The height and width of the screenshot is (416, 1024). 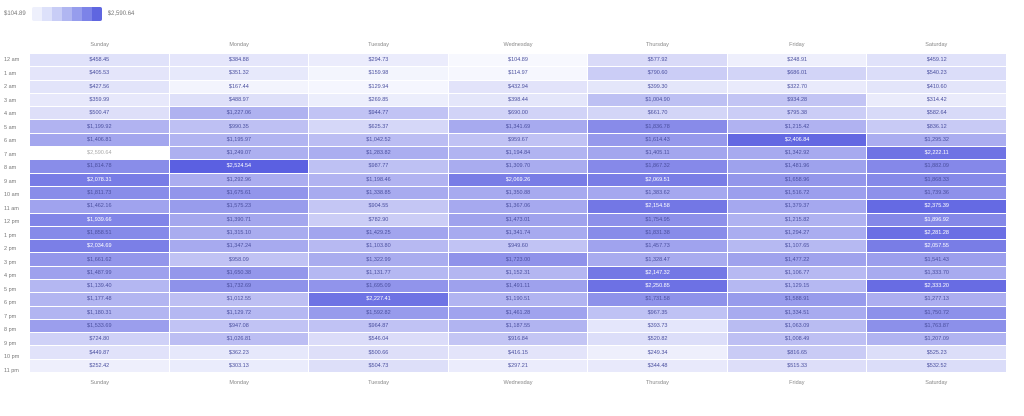 I want to click on heatmap-cell: $1,195.97, so click(x=239, y=140).